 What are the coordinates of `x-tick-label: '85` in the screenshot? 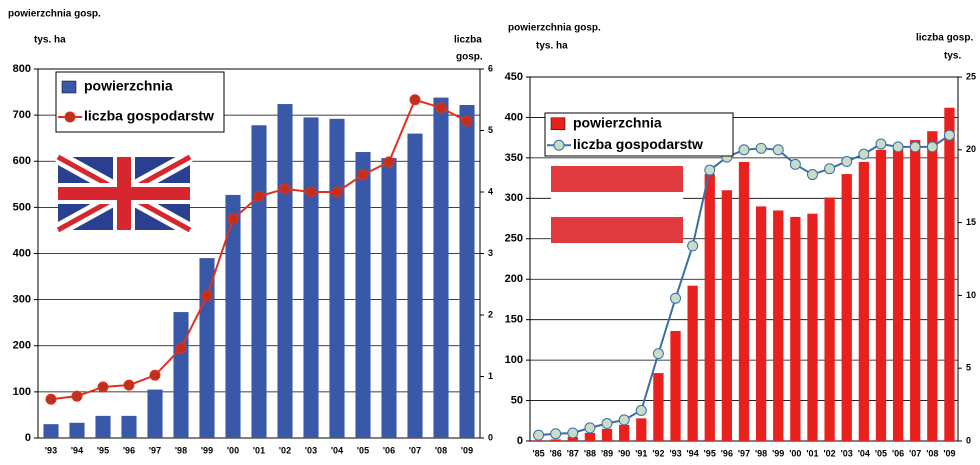 It's located at (538, 453).